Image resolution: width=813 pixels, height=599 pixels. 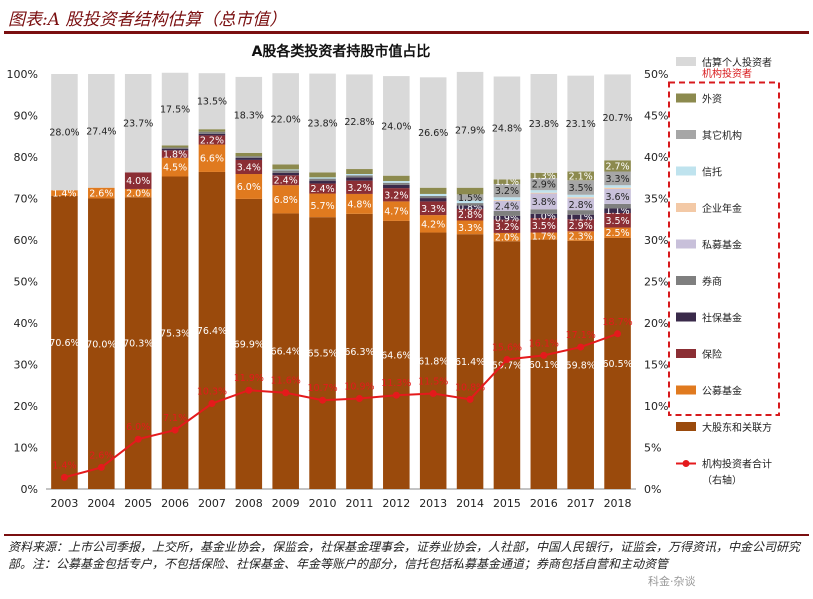 What do you see at coordinates (286, 200) in the screenshot?
I see `bar-data-label: 6.8%` at bounding box center [286, 200].